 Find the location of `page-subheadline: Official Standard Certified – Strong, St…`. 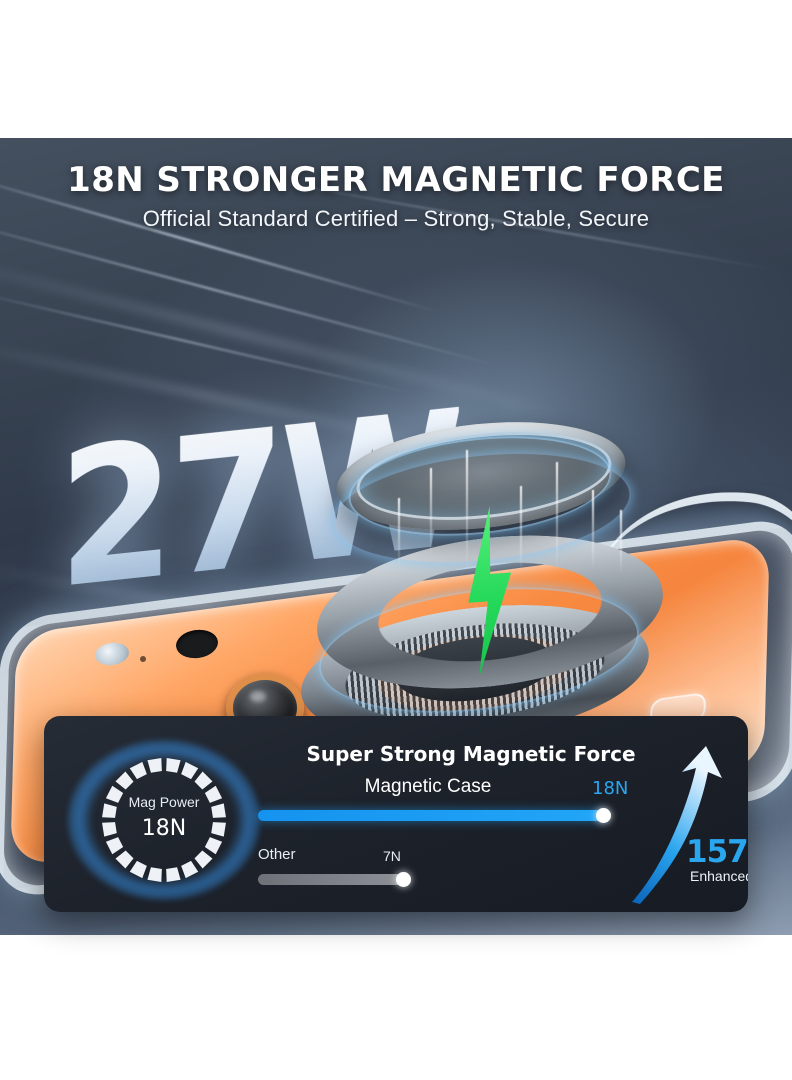

page-subheadline: Official Standard Certified – Strong, St… is located at coordinates (396, 218).